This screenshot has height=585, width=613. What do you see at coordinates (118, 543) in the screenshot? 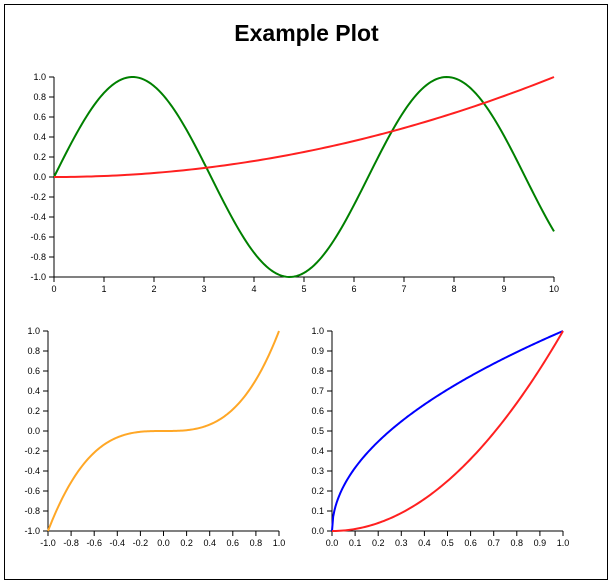
I see `x-tick-label: -0.4` at bounding box center [118, 543].